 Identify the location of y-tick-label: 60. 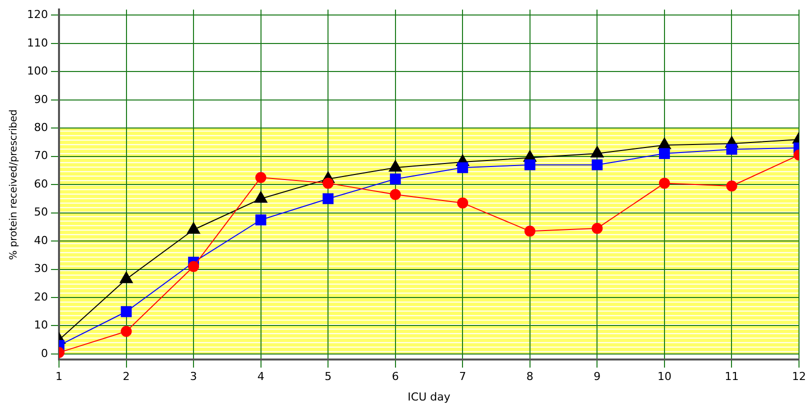
(41, 183).